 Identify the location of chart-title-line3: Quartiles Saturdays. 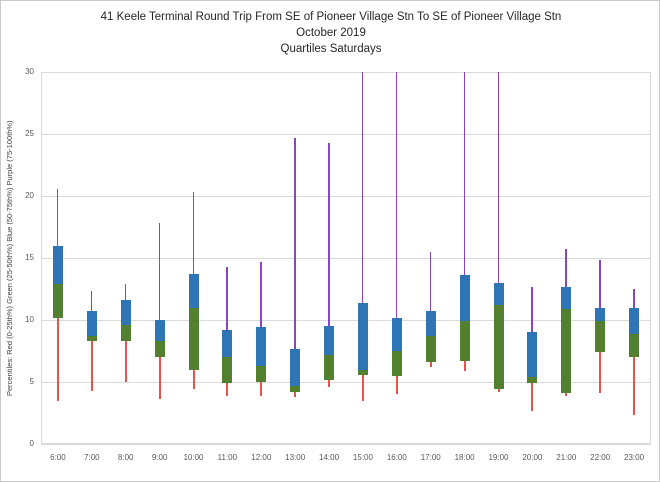
(331, 49).